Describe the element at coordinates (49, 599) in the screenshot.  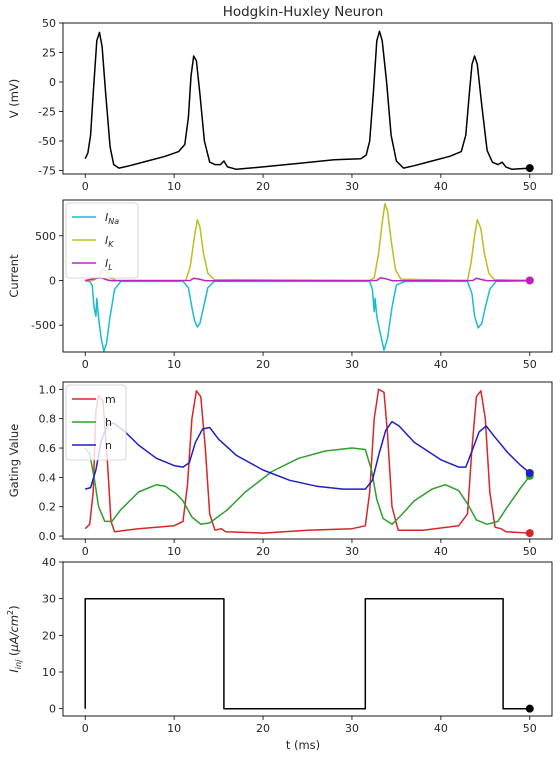
I see `y-tick-label: 30` at that location.